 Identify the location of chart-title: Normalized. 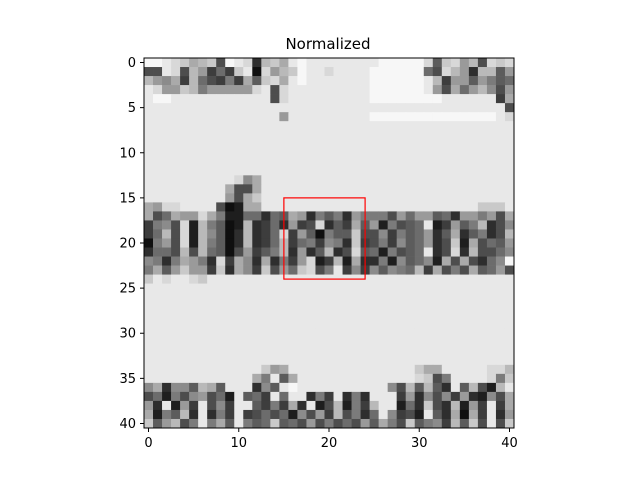
(327, 44).